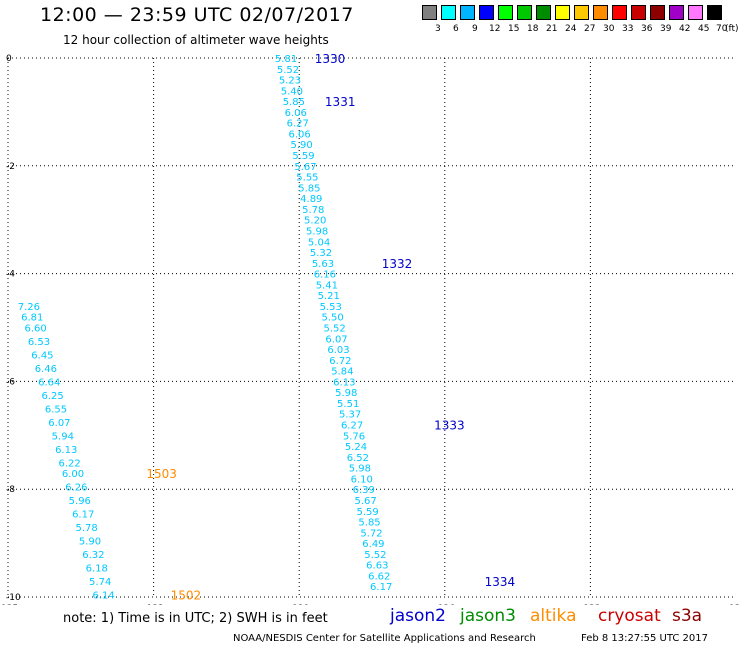  Describe the element at coordinates (685, 29) in the screenshot. I see `legend-label: 42` at that location.